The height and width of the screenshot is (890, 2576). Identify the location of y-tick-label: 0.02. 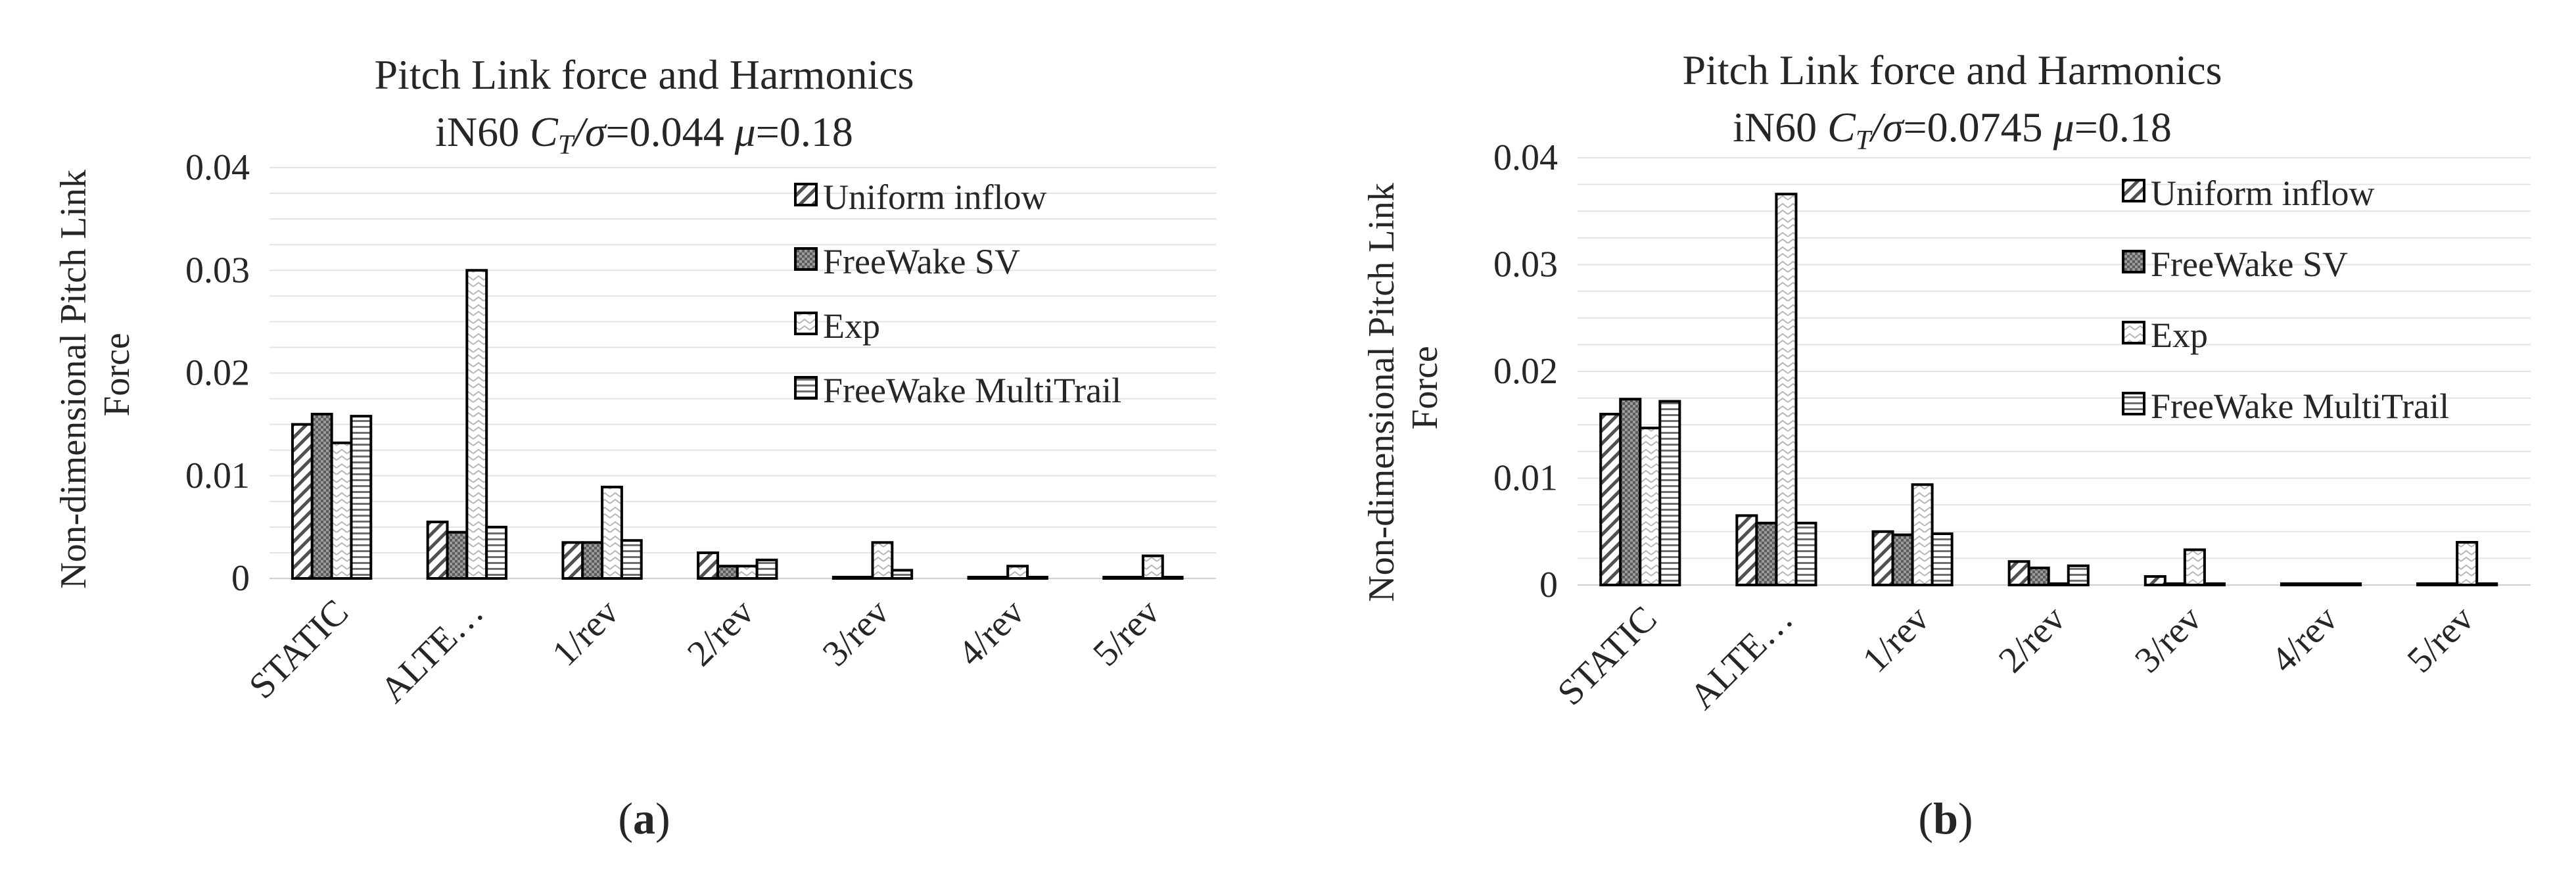
(218, 373).